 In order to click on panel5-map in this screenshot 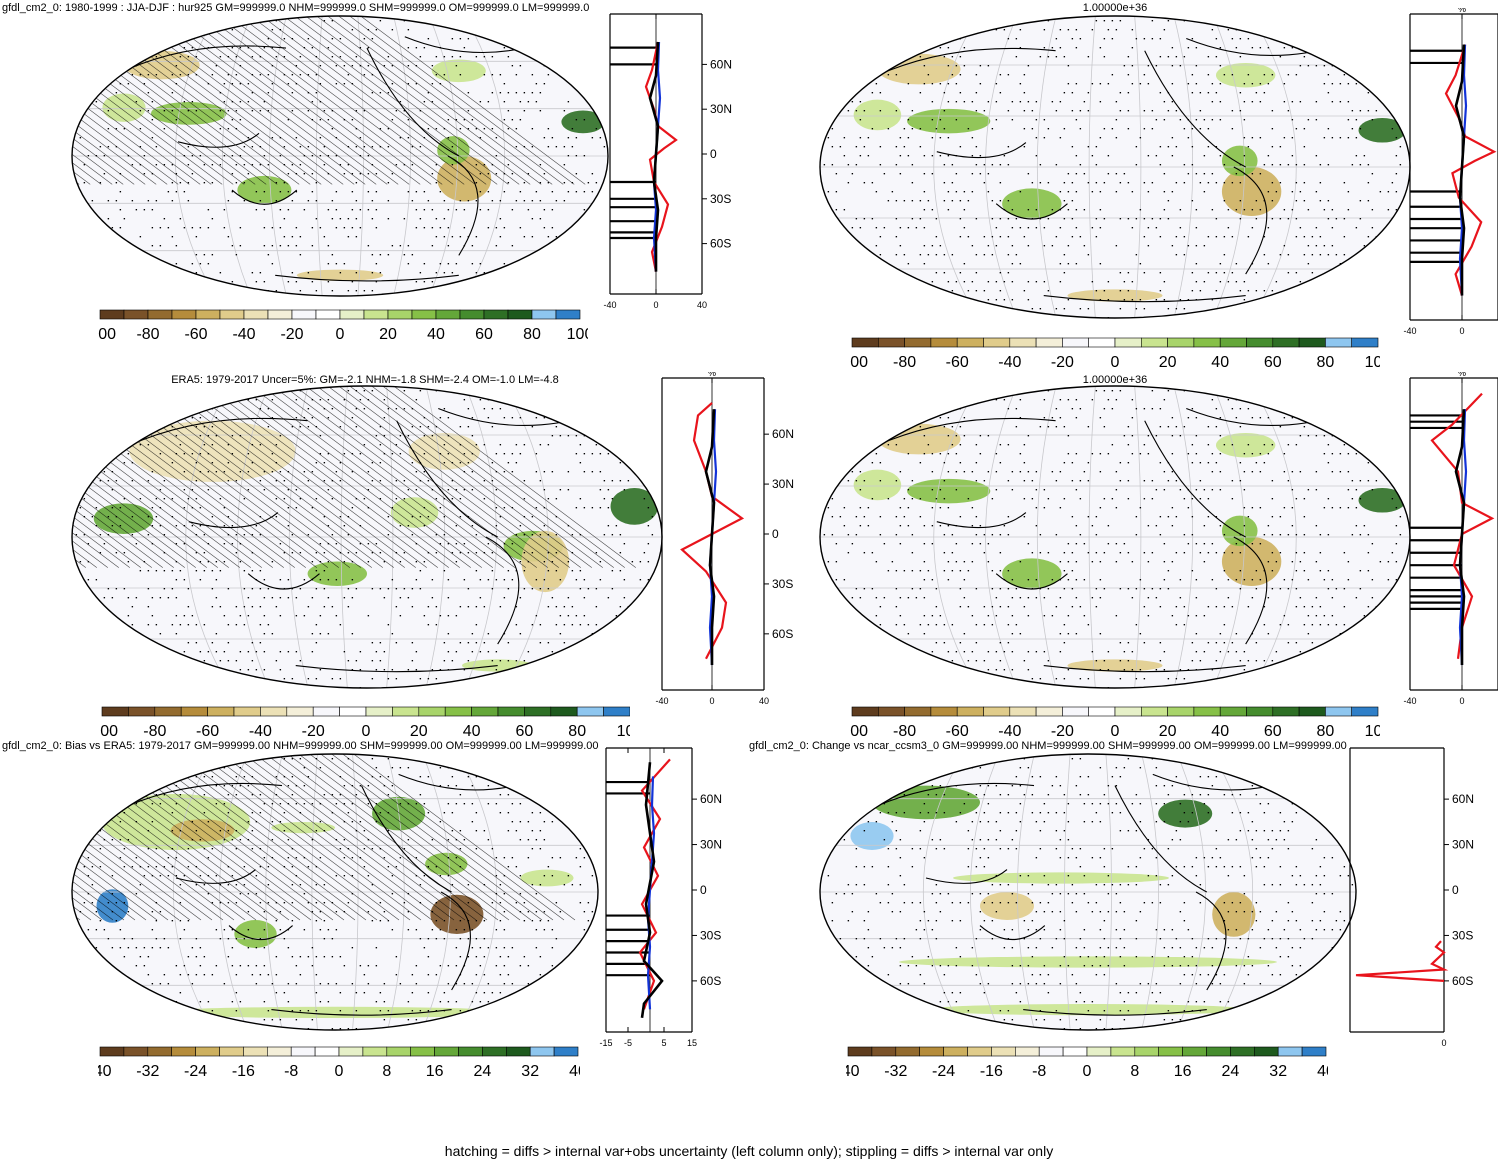, I will do `click(335, 892)`.